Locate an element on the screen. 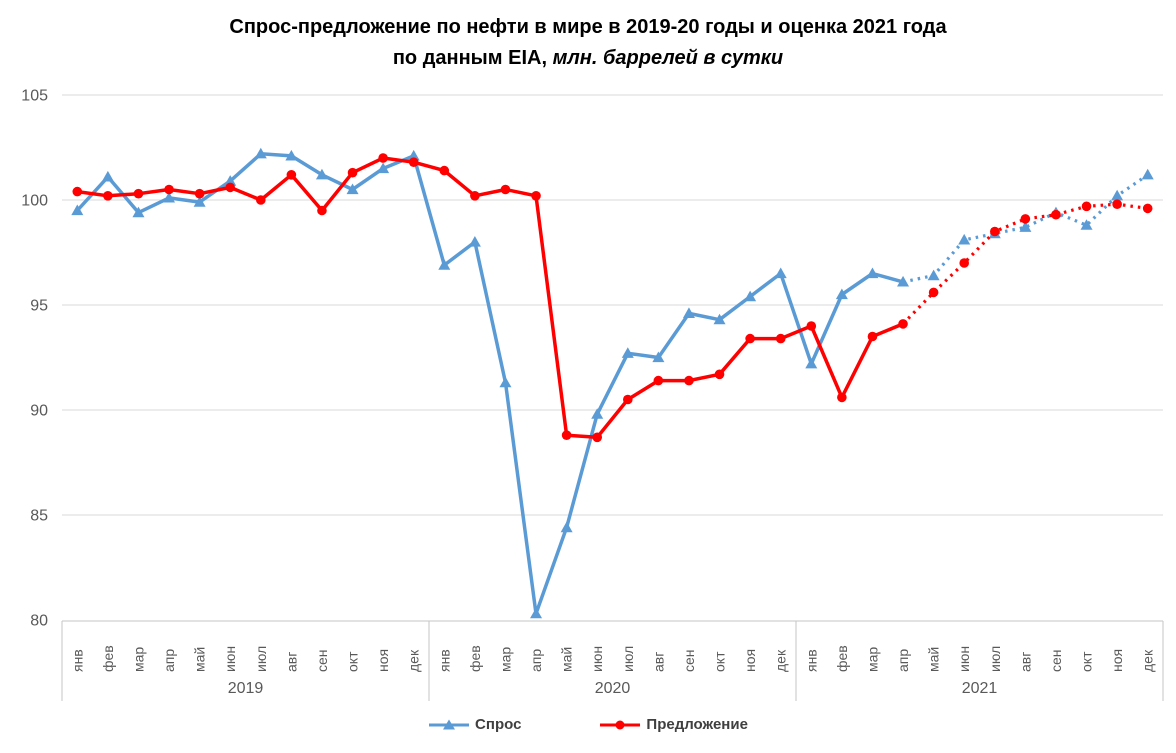 This screenshot has height=753, width=1176. chart-subtitle-source: по данным EIA, is located at coordinates (470, 58).